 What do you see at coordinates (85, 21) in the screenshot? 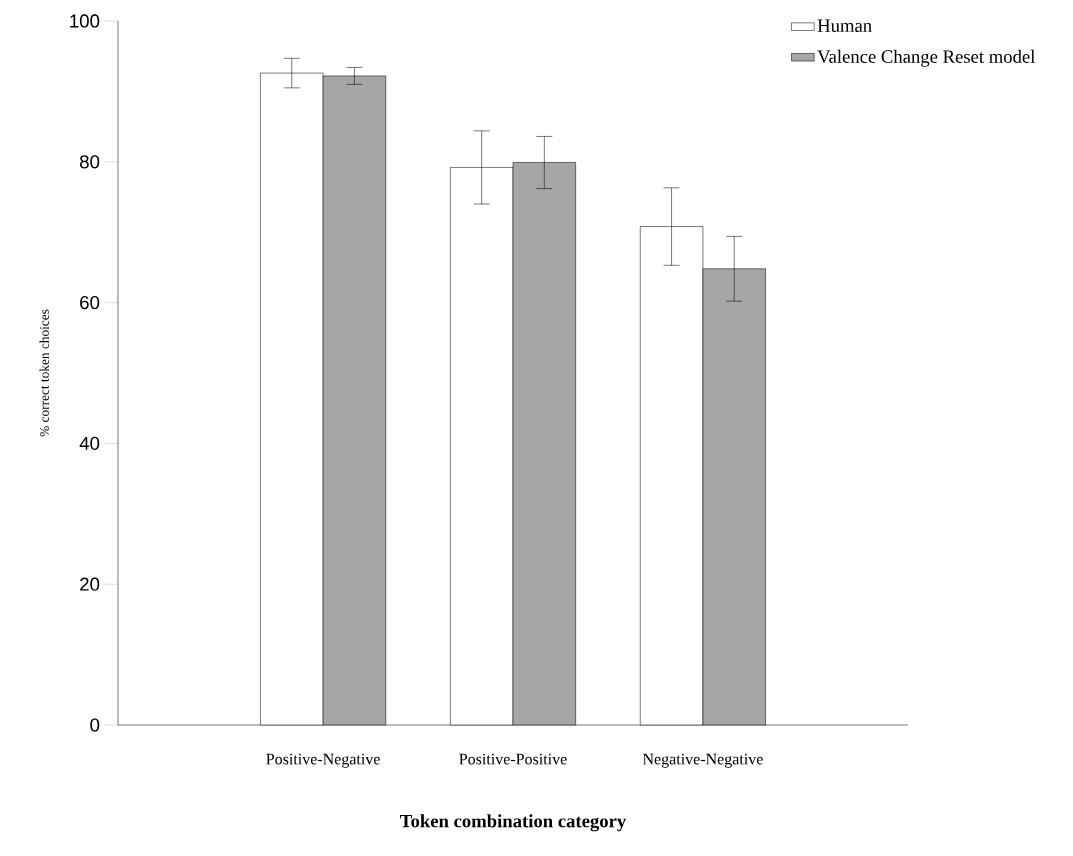
I see `y-tick-label: 100` at bounding box center [85, 21].